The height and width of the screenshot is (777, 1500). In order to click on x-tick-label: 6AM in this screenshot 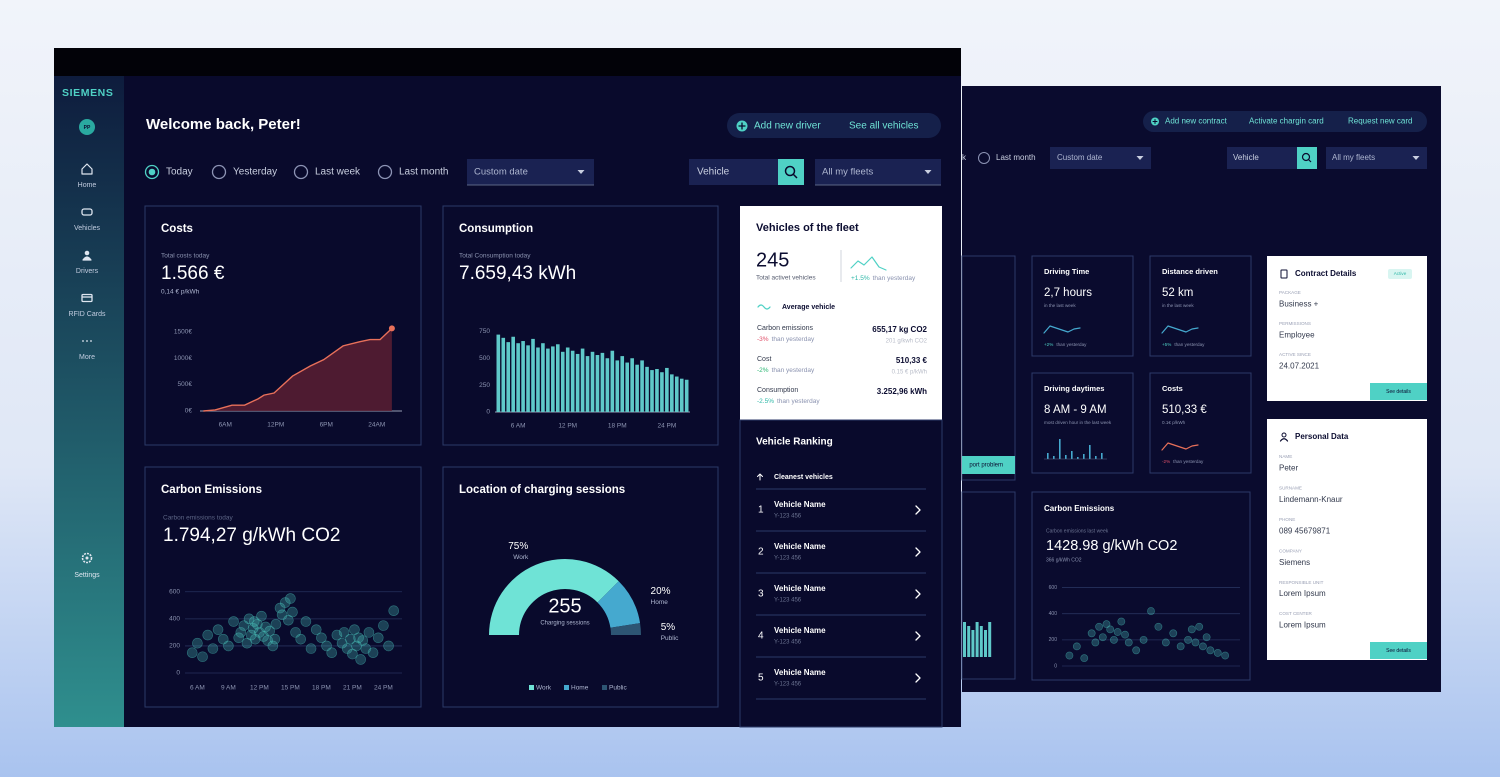, I will do `click(225, 425)`.